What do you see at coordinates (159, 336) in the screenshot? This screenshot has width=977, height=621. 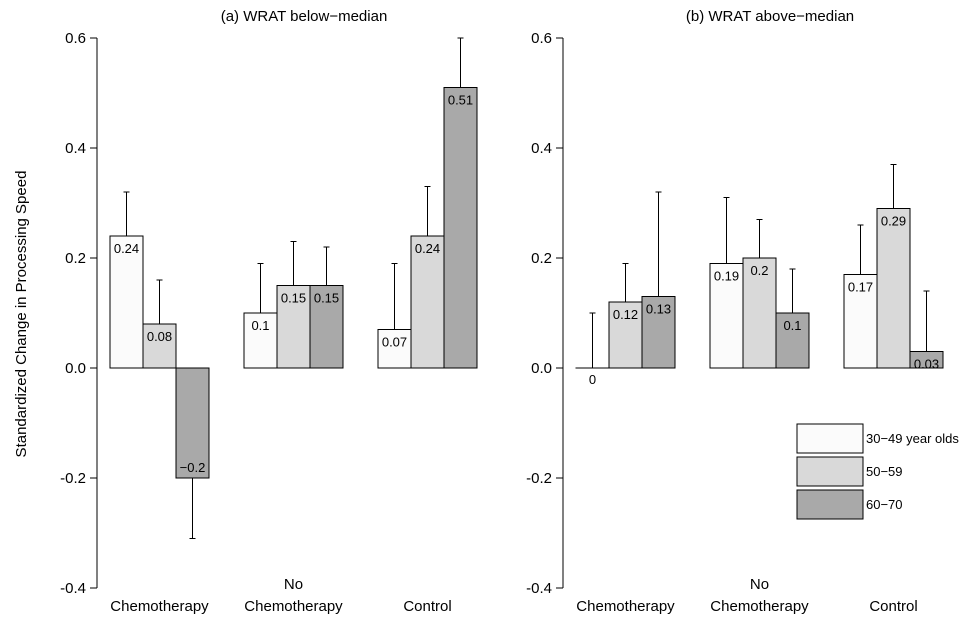 I see `data-label: 0.08` at bounding box center [159, 336].